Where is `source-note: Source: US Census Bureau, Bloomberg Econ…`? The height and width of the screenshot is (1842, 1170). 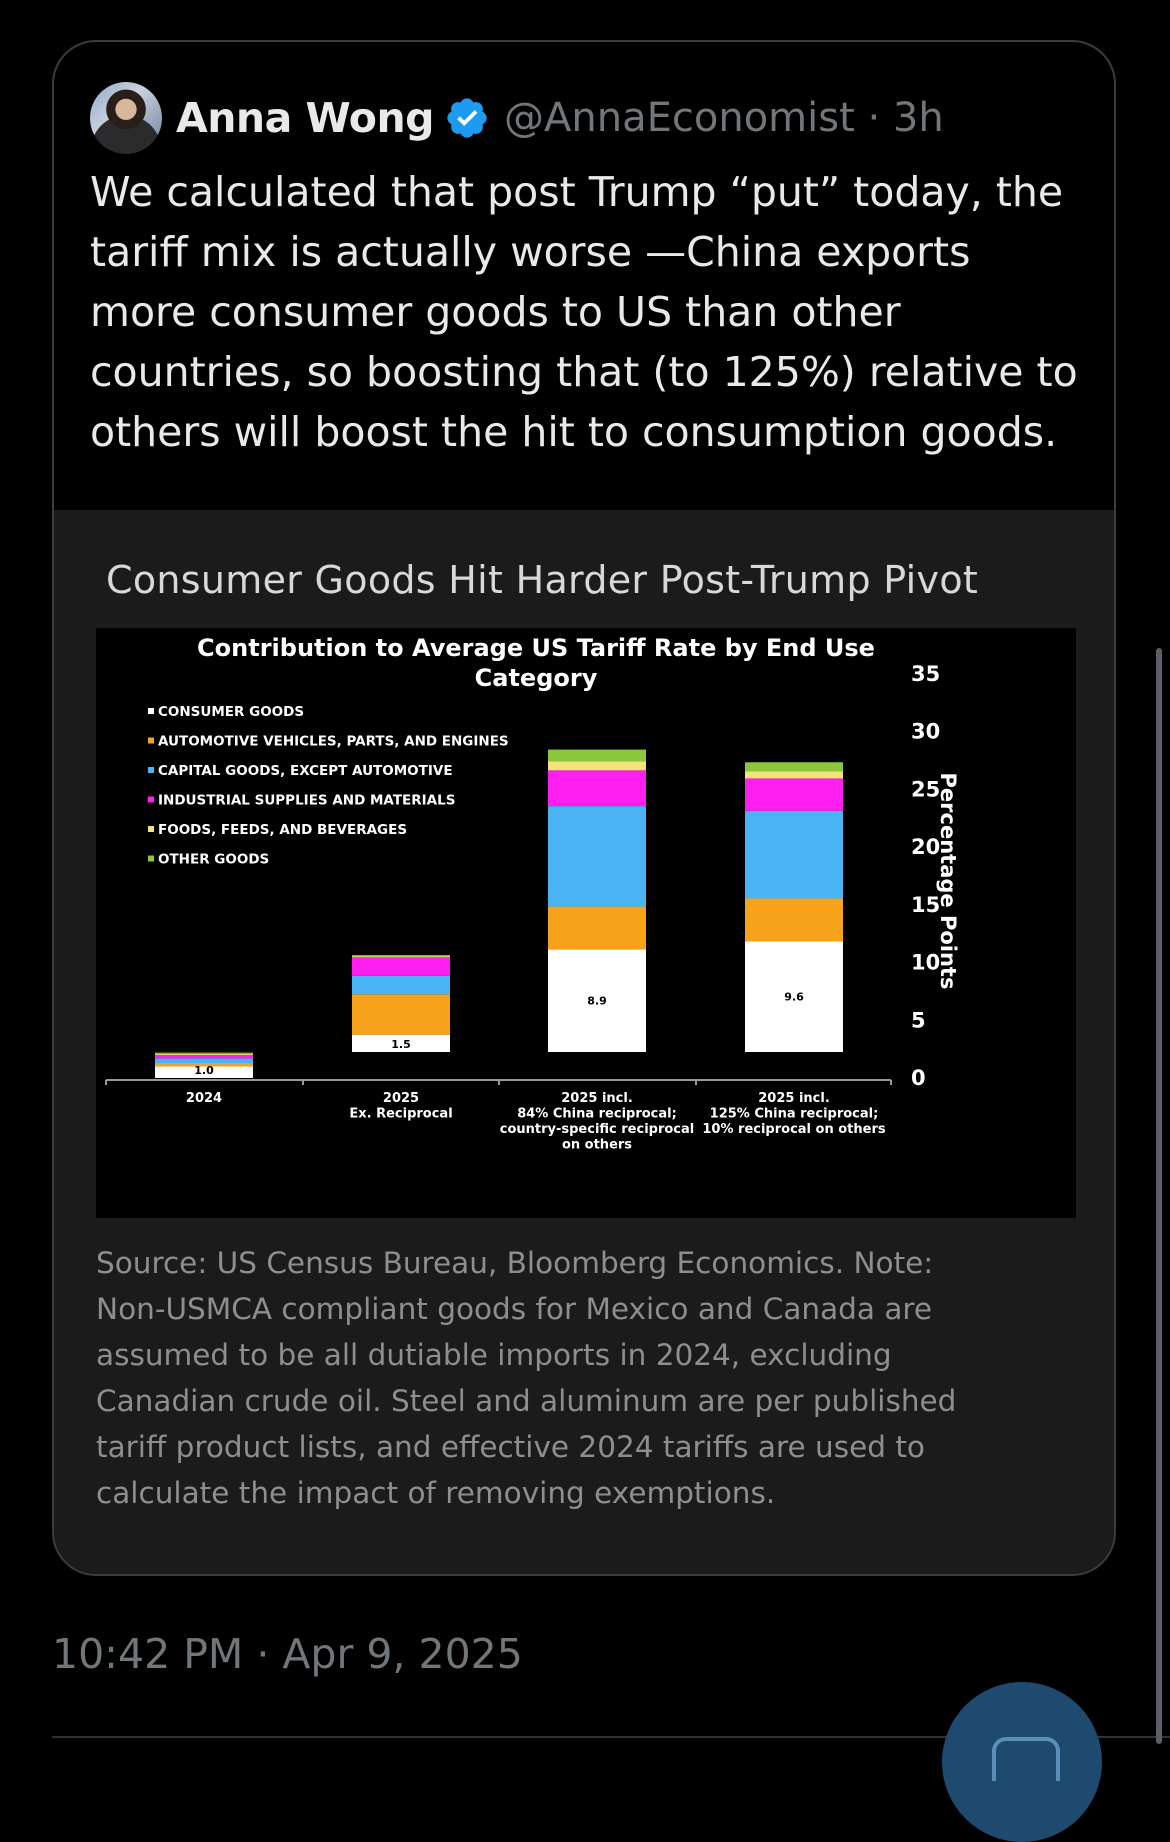
source-note: Source: US Census Bureau, Bloomberg Econ… is located at coordinates (526, 1378).